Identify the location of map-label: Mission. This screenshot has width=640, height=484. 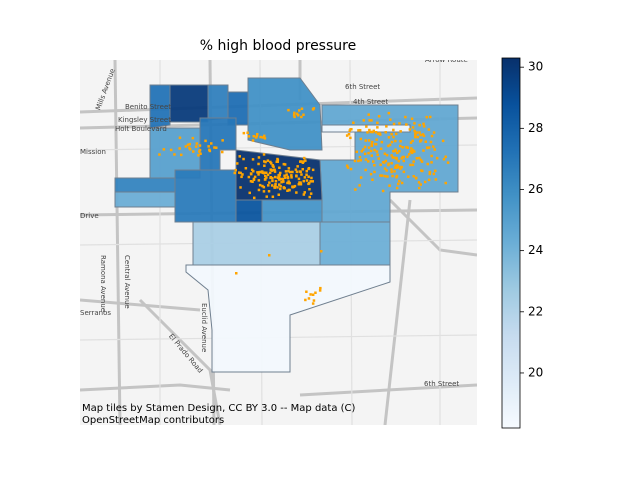
(93, 152).